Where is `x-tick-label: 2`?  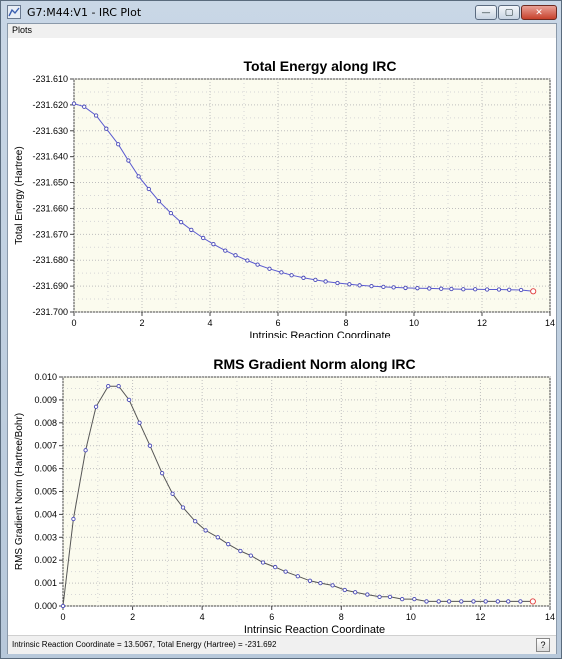 x-tick-label: 2 is located at coordinates (132, 617).